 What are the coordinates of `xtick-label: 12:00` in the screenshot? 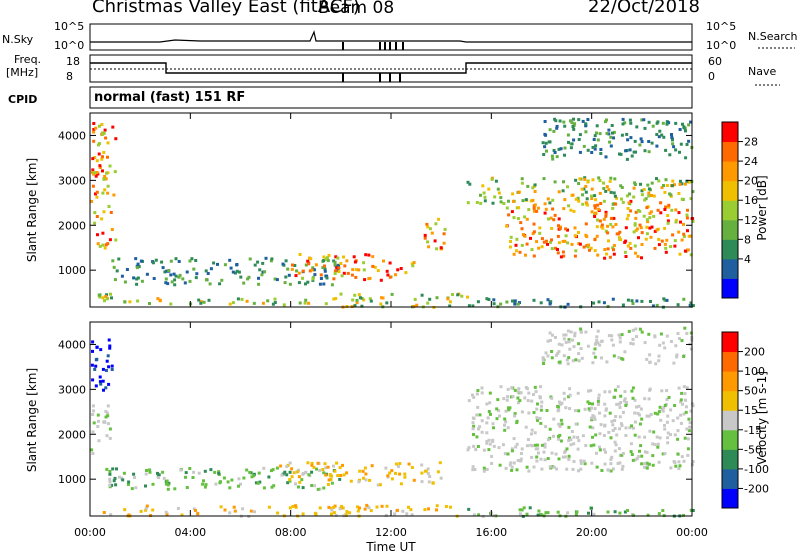 It's located at (391, 532).